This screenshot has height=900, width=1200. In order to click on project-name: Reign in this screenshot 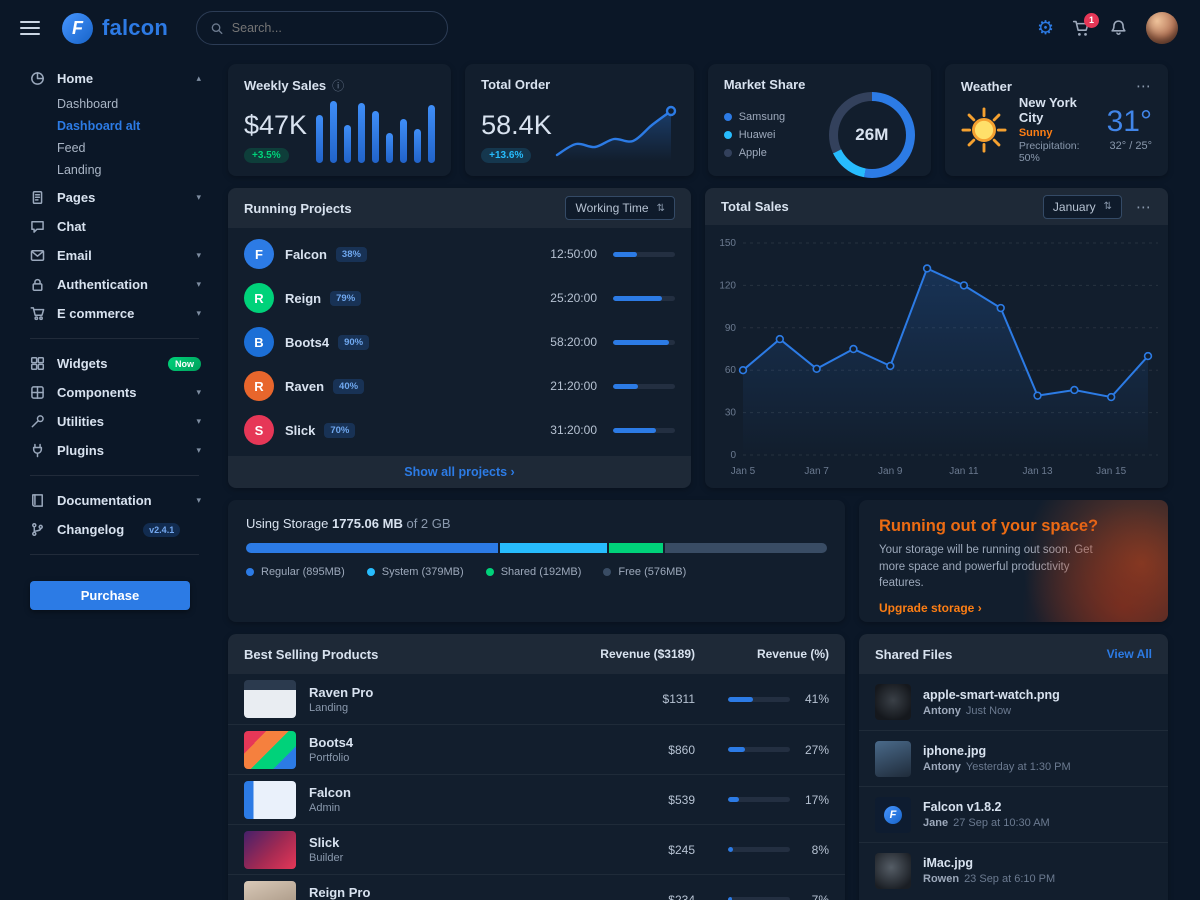, I will do `click(303, 298)`.